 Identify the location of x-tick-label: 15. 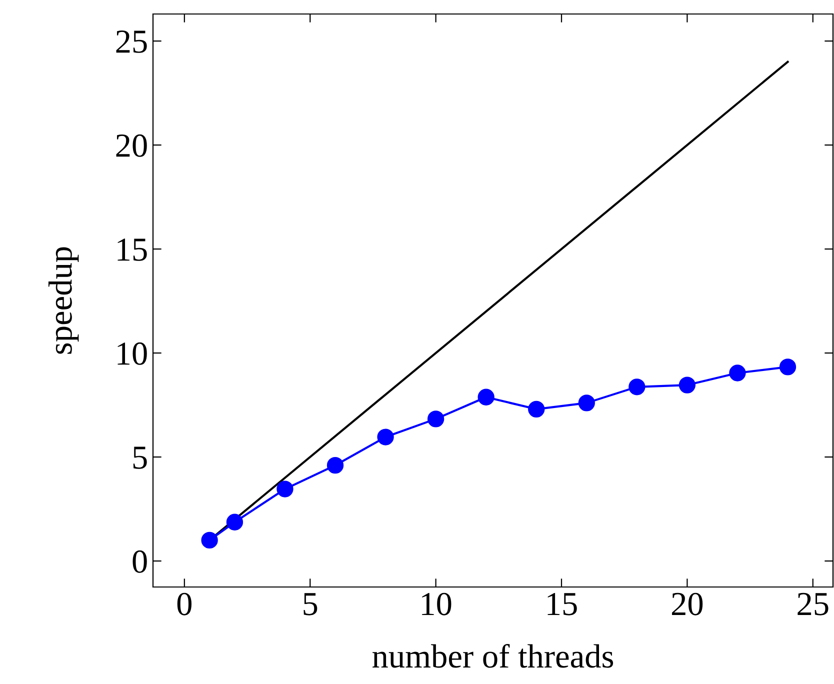
(562, 604).